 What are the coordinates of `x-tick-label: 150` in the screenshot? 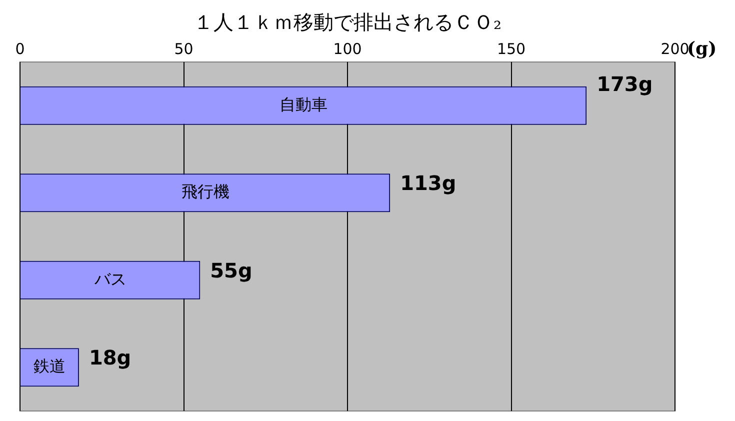 It's located at (511, 49).